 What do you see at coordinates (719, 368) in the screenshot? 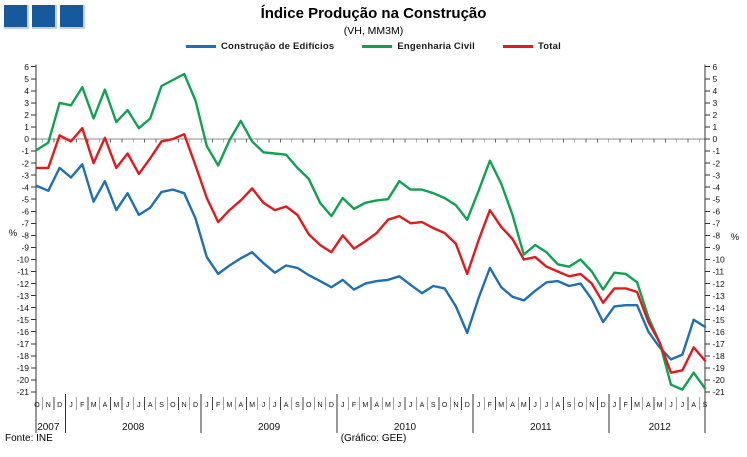
I see `y-axis-label-right: -19` at bounding box center [719, 368].